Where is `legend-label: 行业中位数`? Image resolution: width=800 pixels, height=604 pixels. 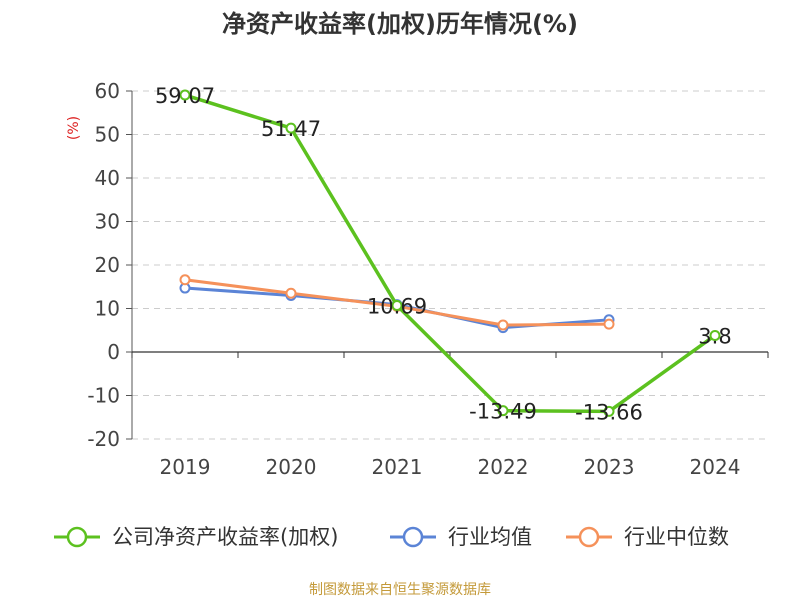
legend-label: 行业中位数 is located at coordinates (676, 537).